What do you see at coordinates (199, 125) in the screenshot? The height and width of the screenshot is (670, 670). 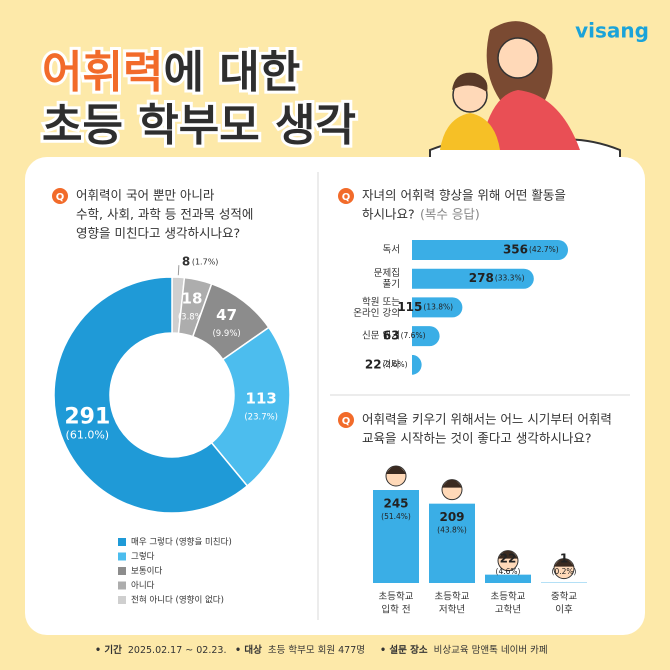 I see `title-line2: 초등 학부모 생각` at bounding box center [199, 125].